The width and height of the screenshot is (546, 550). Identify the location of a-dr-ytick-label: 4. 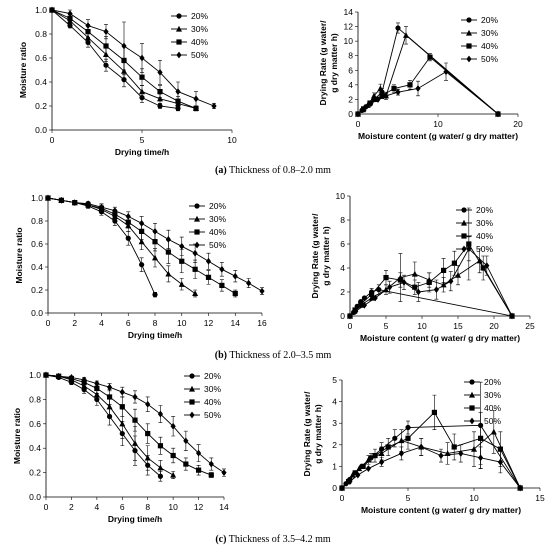
(350, 85).